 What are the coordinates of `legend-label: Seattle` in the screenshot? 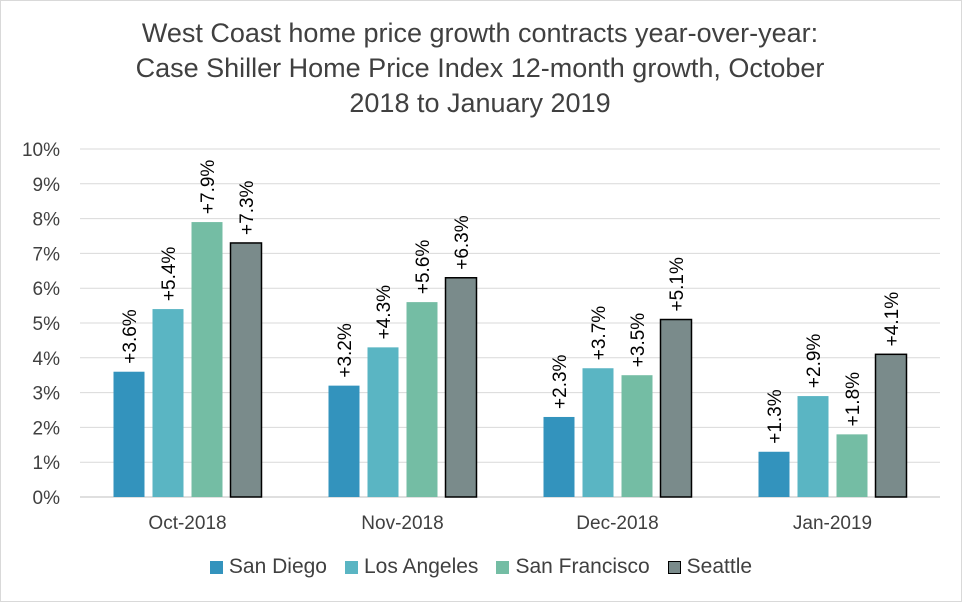 It's located at (719, 566).